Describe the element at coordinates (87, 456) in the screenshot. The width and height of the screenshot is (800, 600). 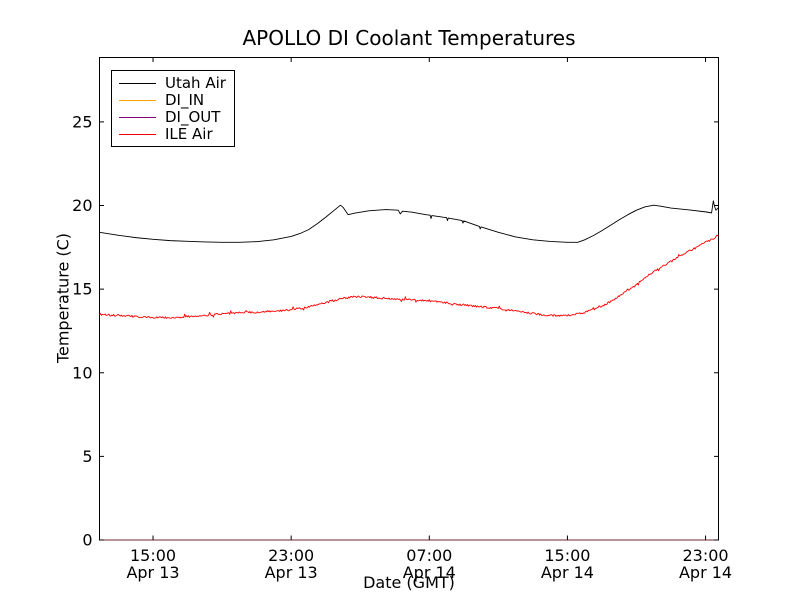
I see `y-tick-label: 5` at that location.